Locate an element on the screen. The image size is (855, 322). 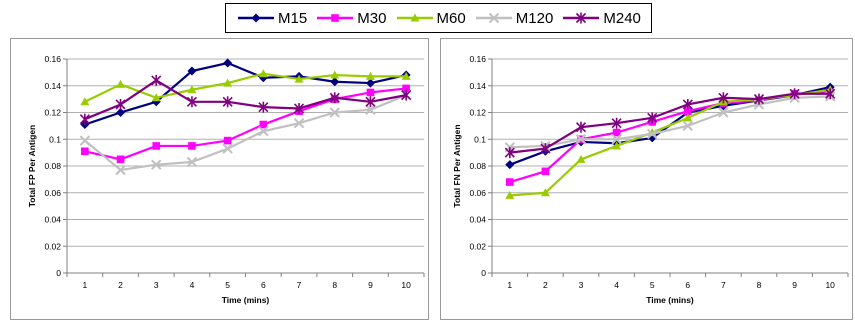
x-axis-label: Time (mins) is located at coordinates (670, 300).